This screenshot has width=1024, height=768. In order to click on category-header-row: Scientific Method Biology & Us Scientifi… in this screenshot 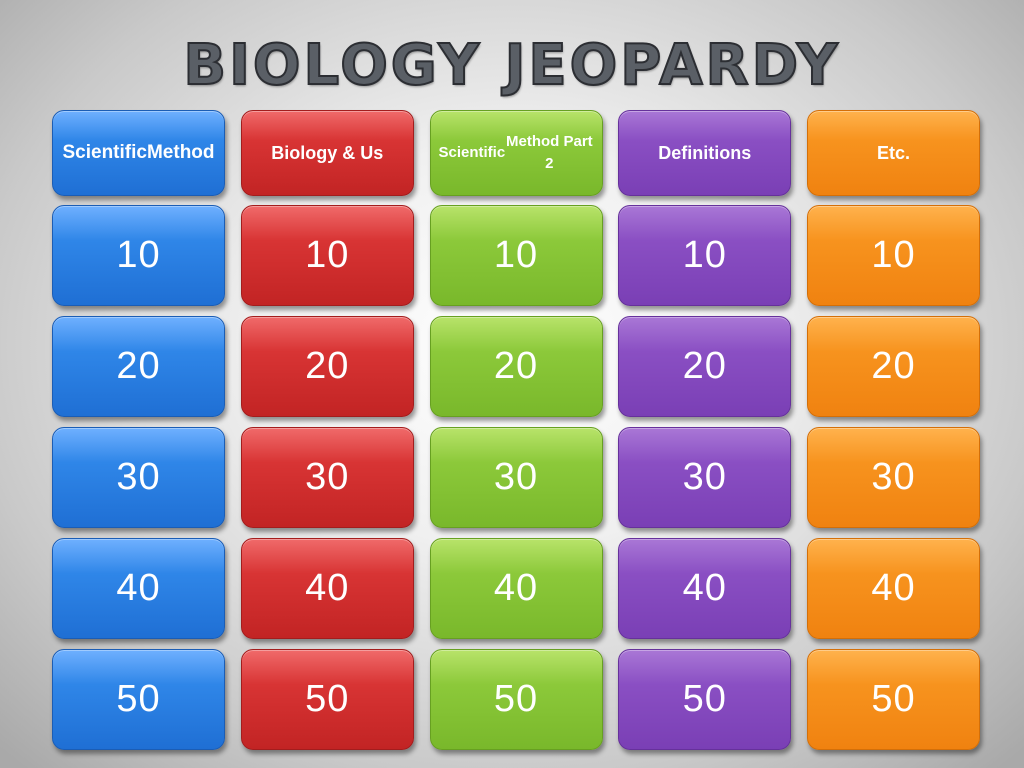, I will do `click(516, 153)`.